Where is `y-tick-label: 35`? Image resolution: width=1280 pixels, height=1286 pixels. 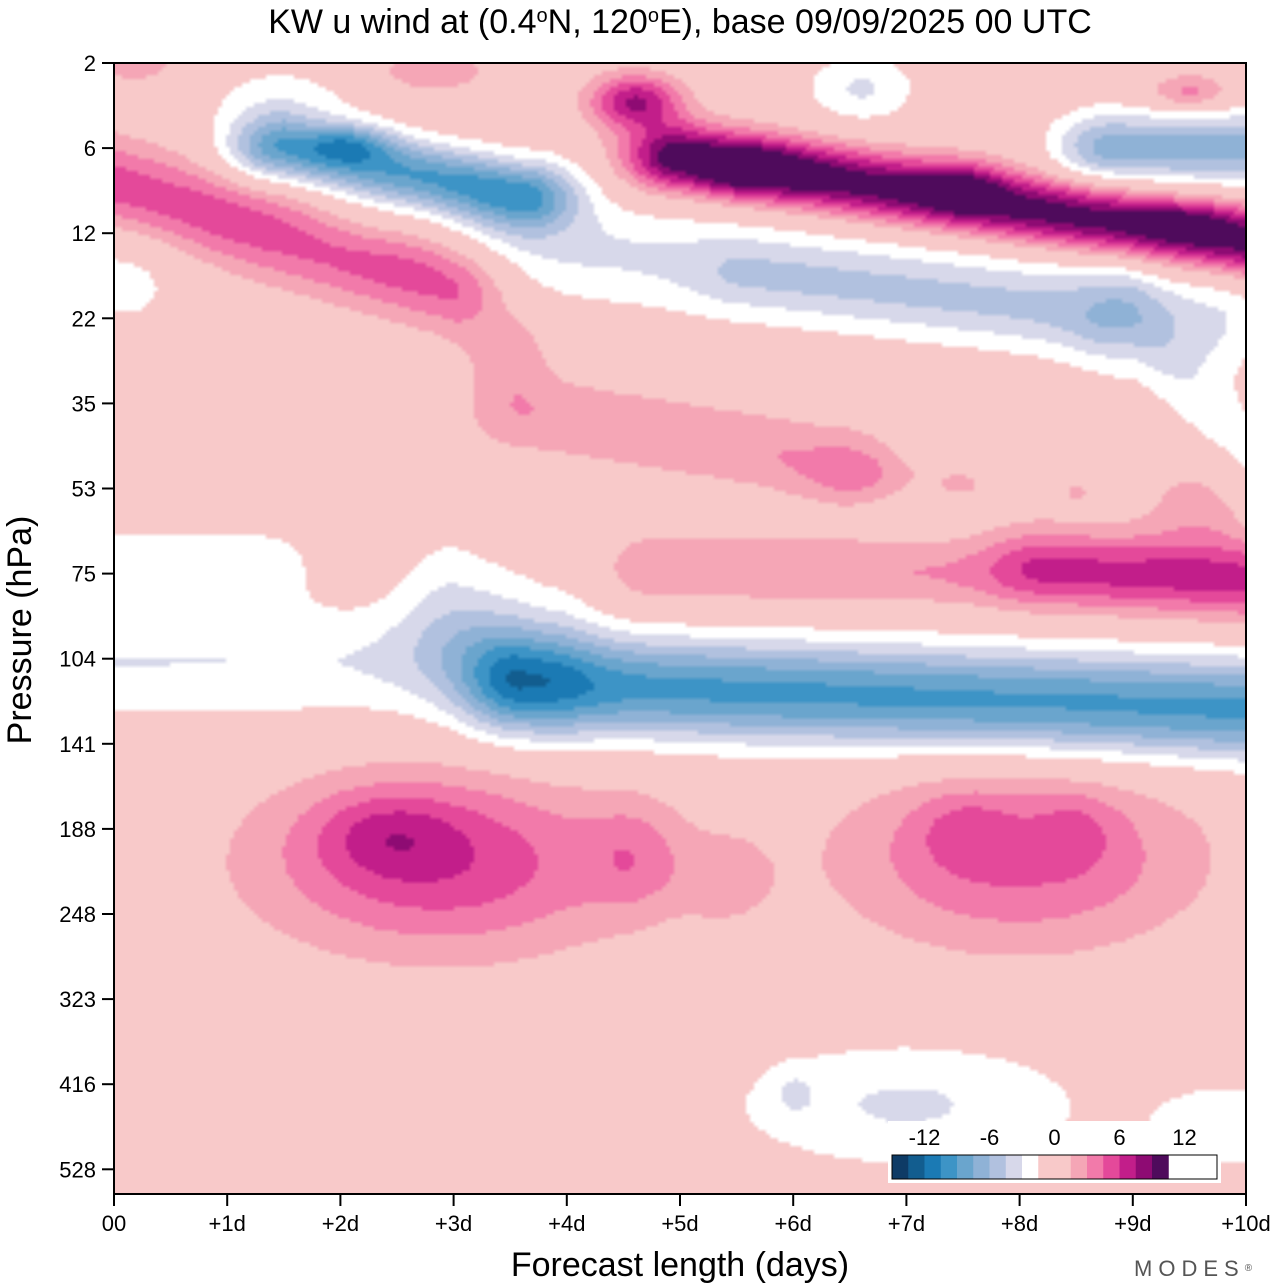 y-tick-label: 35 is located at coordinates (84, 403).